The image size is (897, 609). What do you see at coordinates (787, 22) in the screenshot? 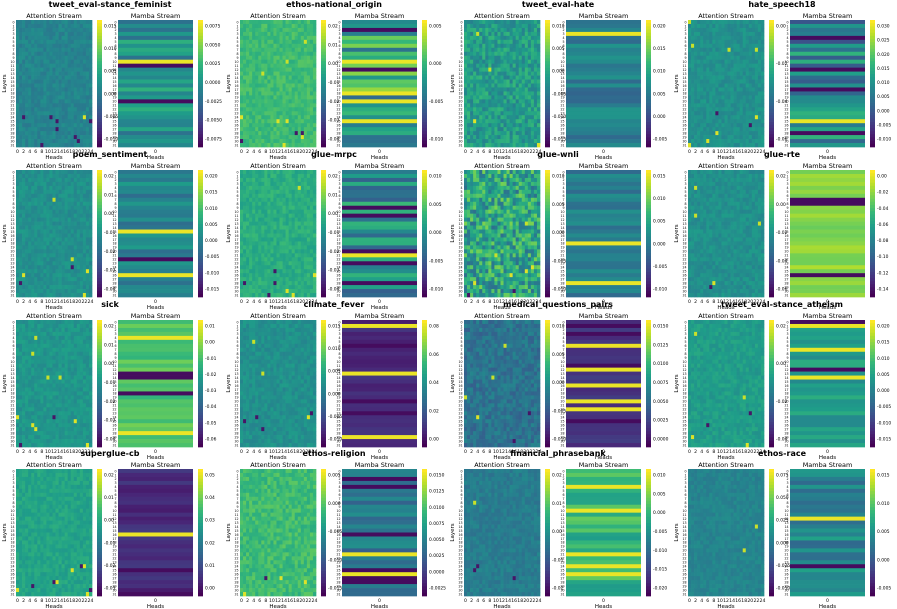
I see `mamba-layer-tick-label: 0` at bounding box center [787, 22].